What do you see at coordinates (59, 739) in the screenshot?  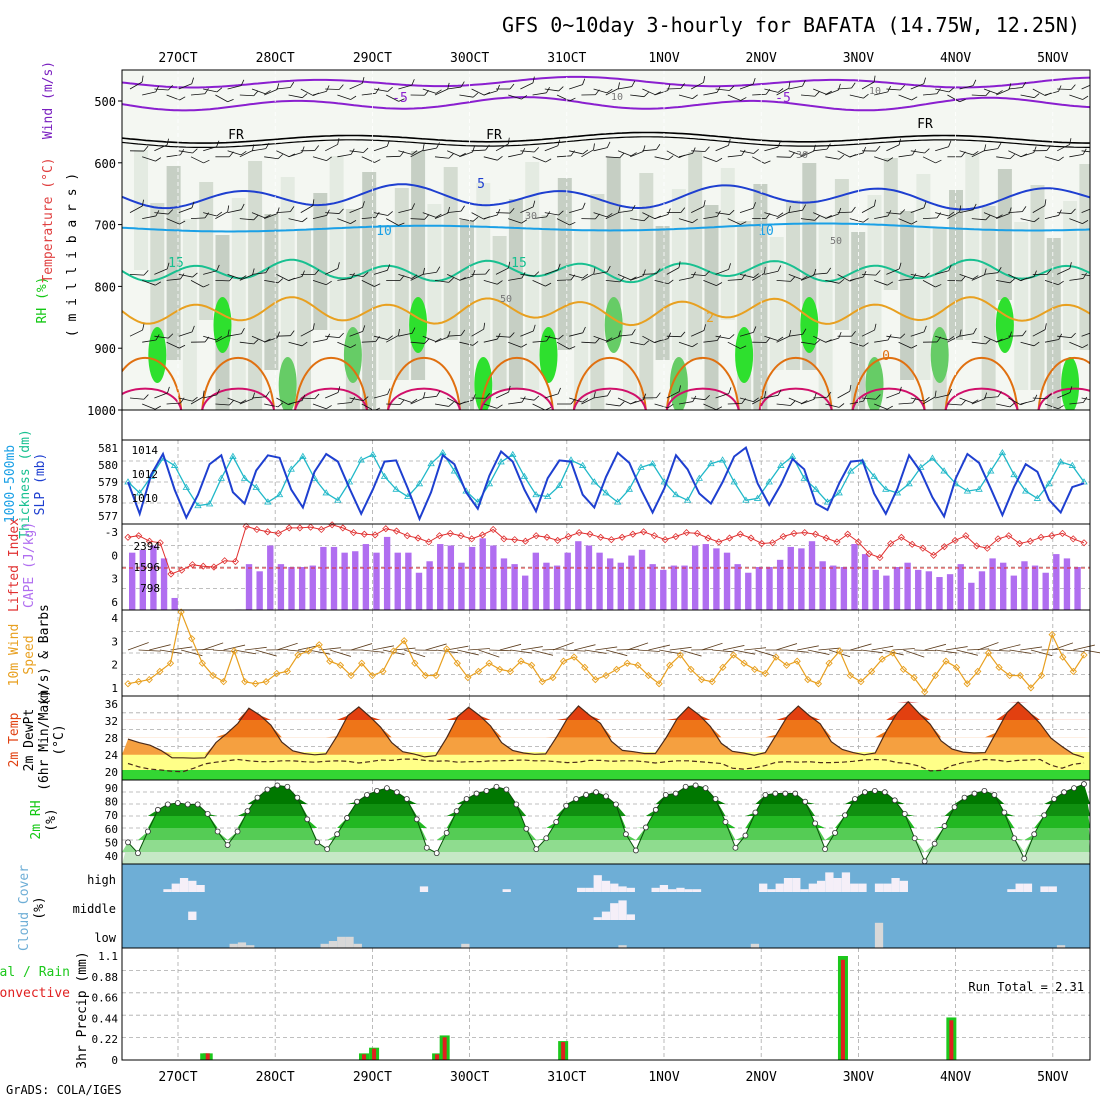 I see `panel-axis-label: (°C)` at bounding box center [59, 739].